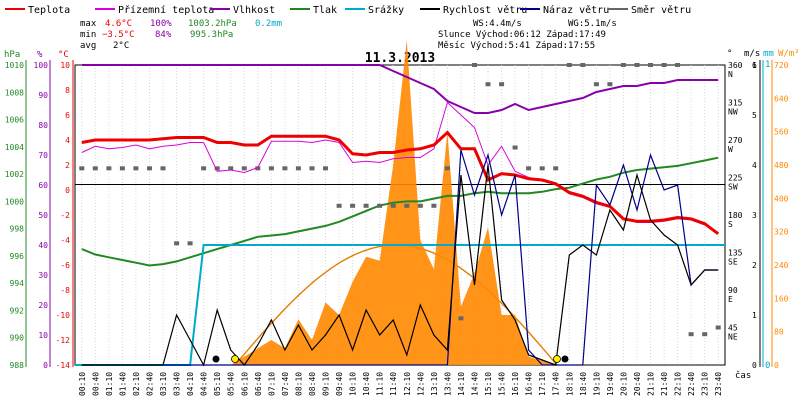  I want to click on pct-tick-label: 0, so click(45, 365).